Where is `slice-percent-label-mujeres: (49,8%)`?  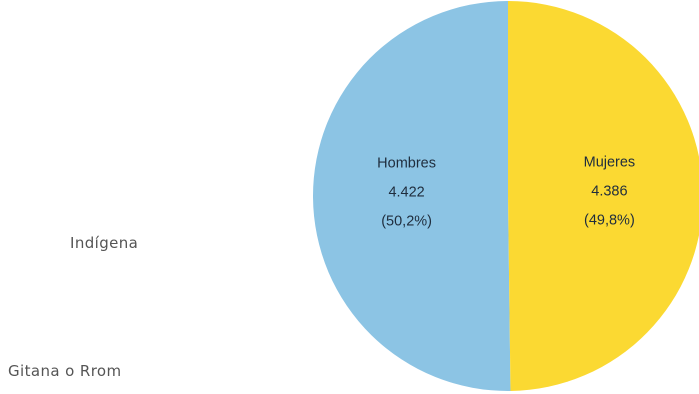
slice-percent-label-mujeres: (49,8%) is located at coordinates (609, 220).